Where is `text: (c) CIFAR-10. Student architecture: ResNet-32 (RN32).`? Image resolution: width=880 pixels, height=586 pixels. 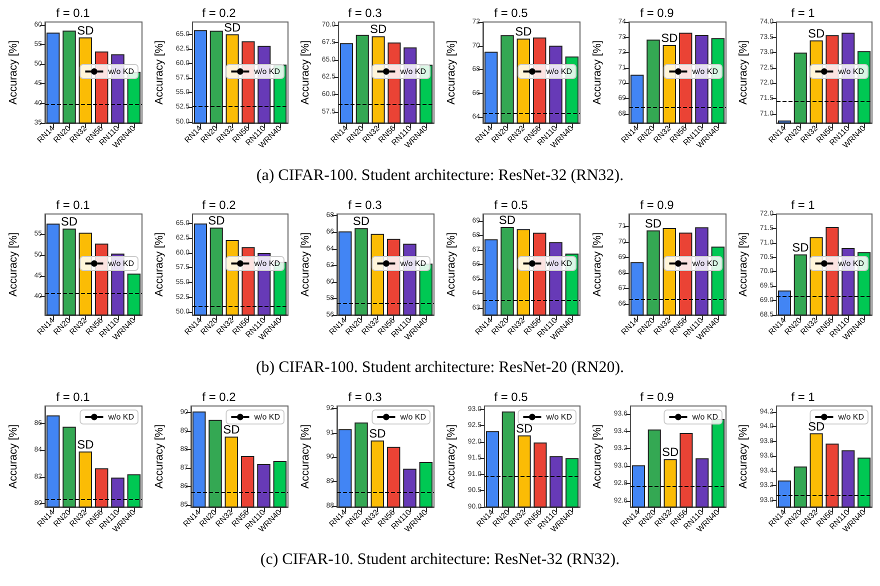
text: (c) CIFAR-10. Student architecture: ResNet-32 (RN32). is located at coordinates (440, 560).